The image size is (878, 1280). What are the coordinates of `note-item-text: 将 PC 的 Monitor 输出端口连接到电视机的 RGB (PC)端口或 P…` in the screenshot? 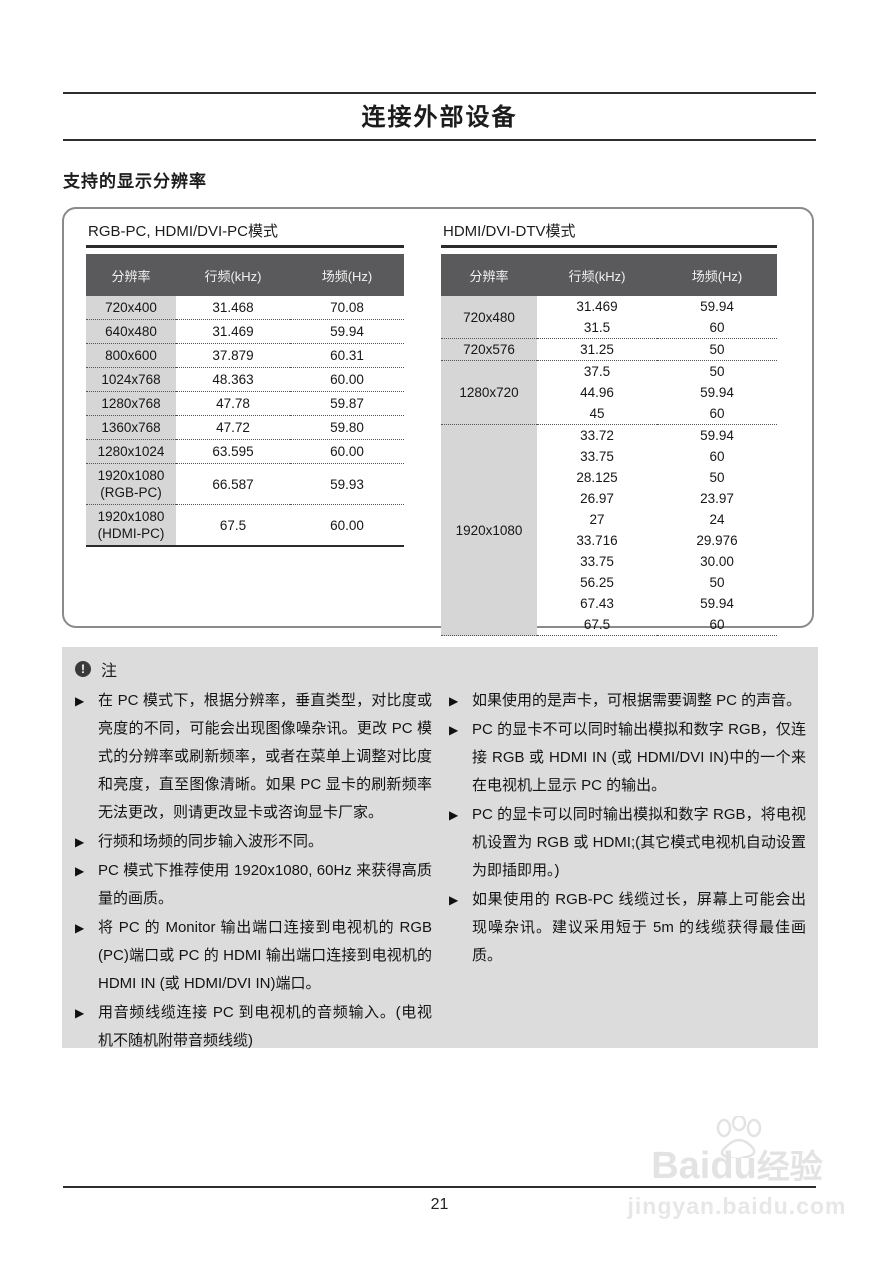 It's located at (265, 955).